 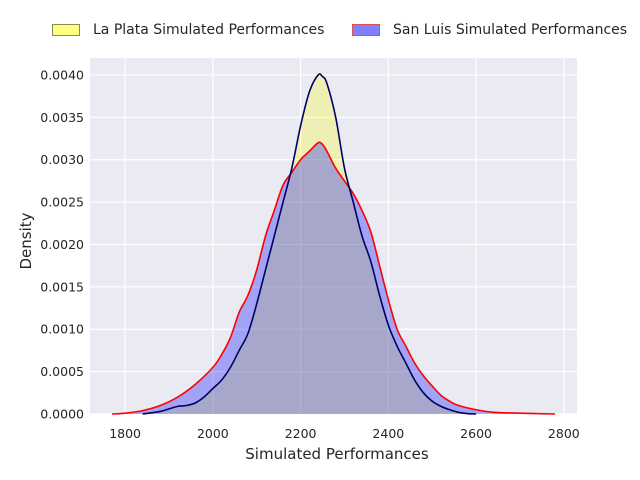 What do you see at coordinates (62, 414) in the screenshot?
I see `y-tick-label: 0.0000` at bounding box center [62, 414].